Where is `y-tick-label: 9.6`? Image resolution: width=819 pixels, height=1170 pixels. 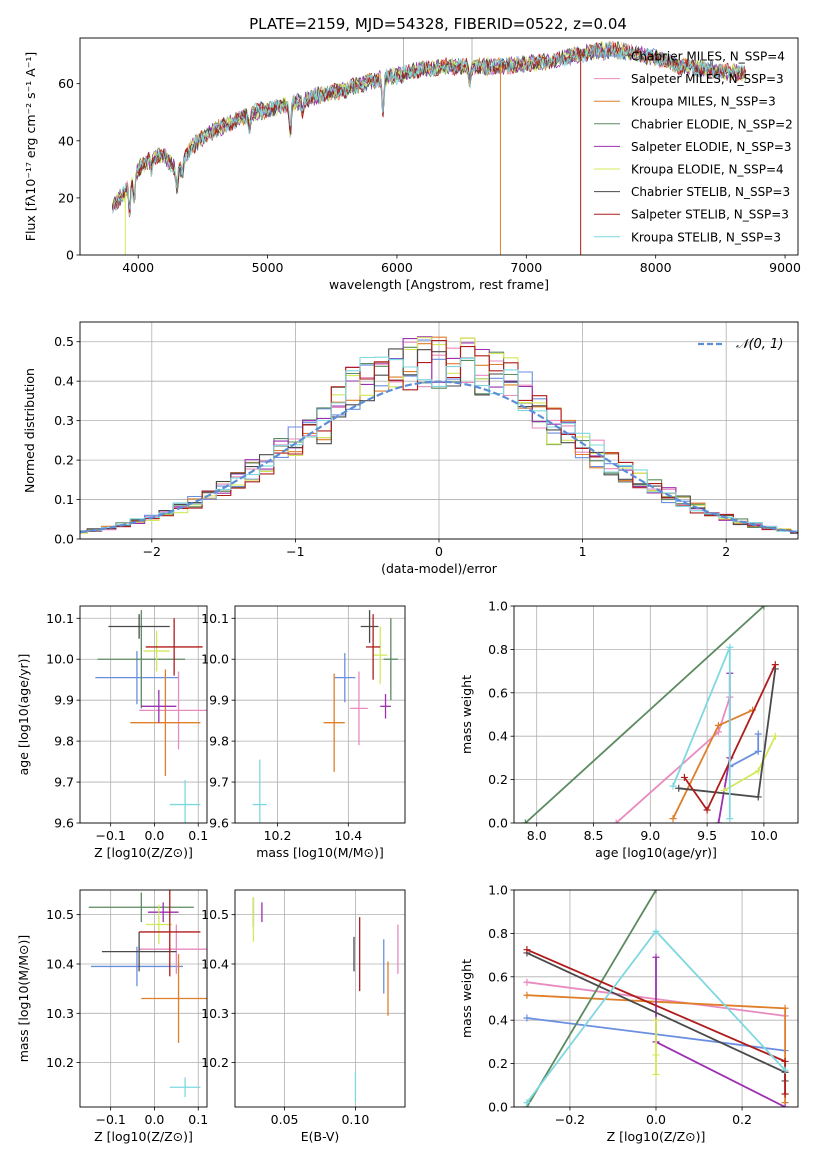 y-tick-label: 9.6 is located at coordinates (219, 823).